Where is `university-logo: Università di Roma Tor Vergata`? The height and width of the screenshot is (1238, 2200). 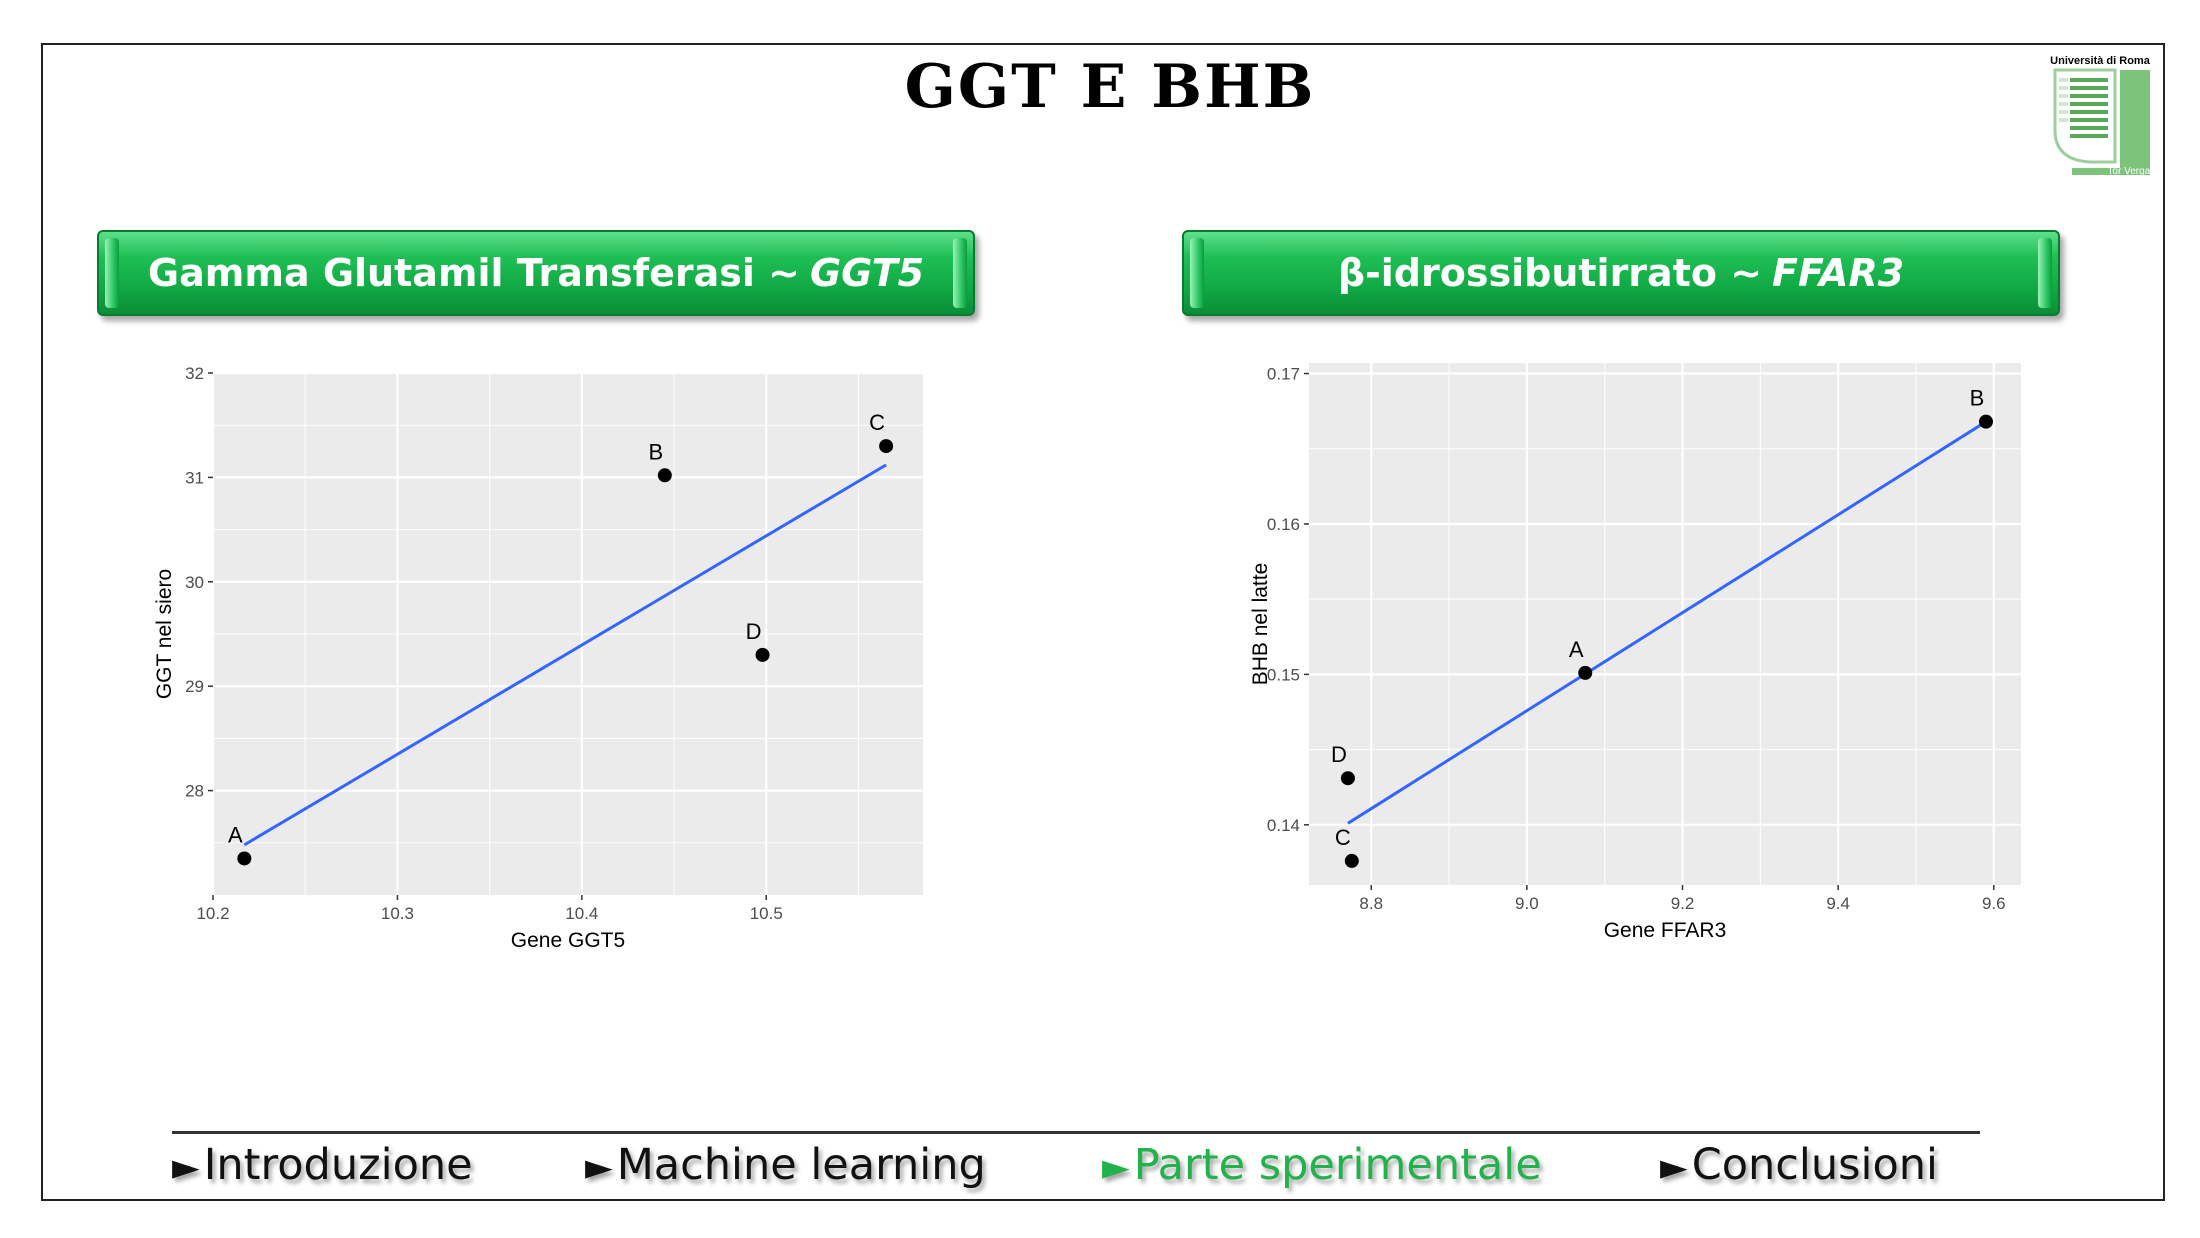 university-logo: Università di Roma Tor Vergata is located at coordinates (2102, 115).